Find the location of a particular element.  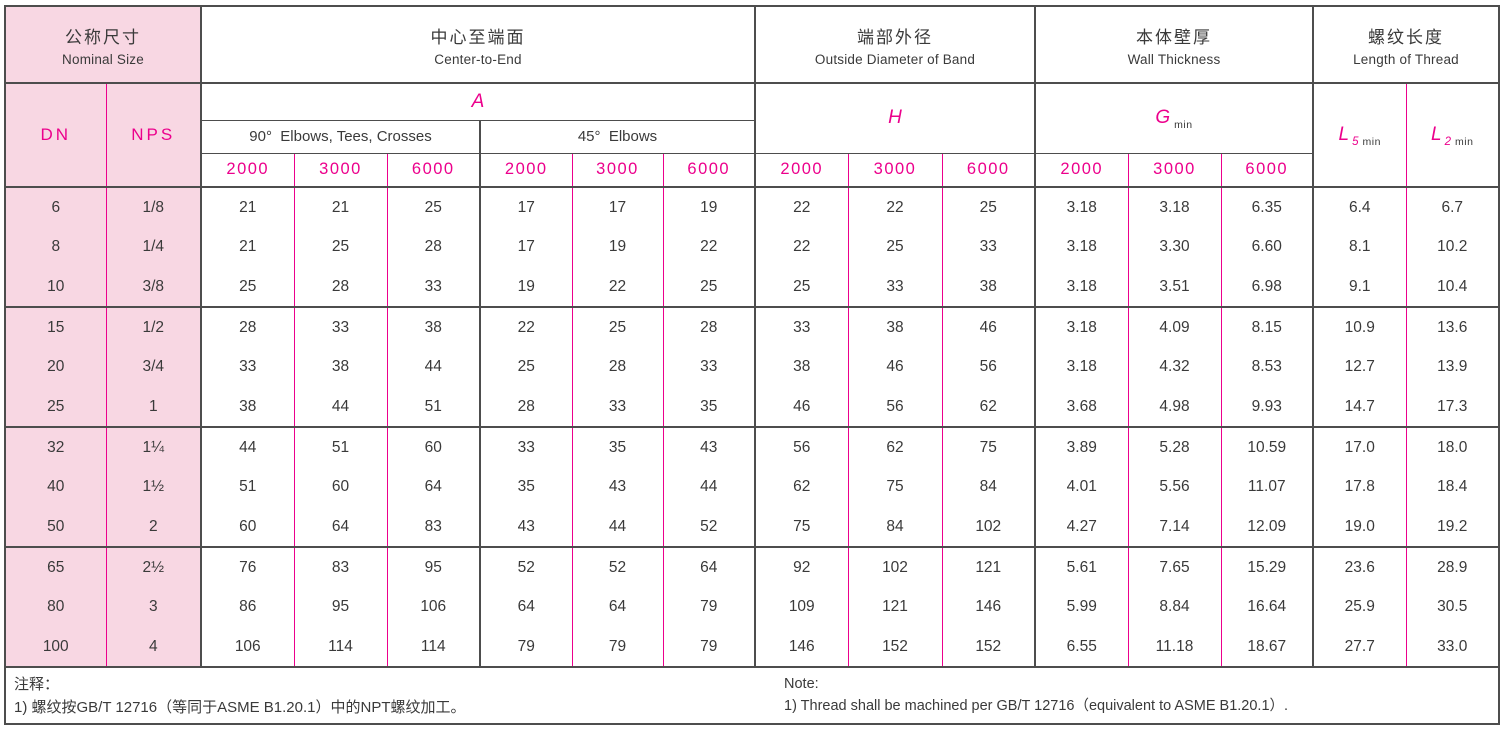

cell-g-3000: 3.51 is located at coordinates (1175, 287).